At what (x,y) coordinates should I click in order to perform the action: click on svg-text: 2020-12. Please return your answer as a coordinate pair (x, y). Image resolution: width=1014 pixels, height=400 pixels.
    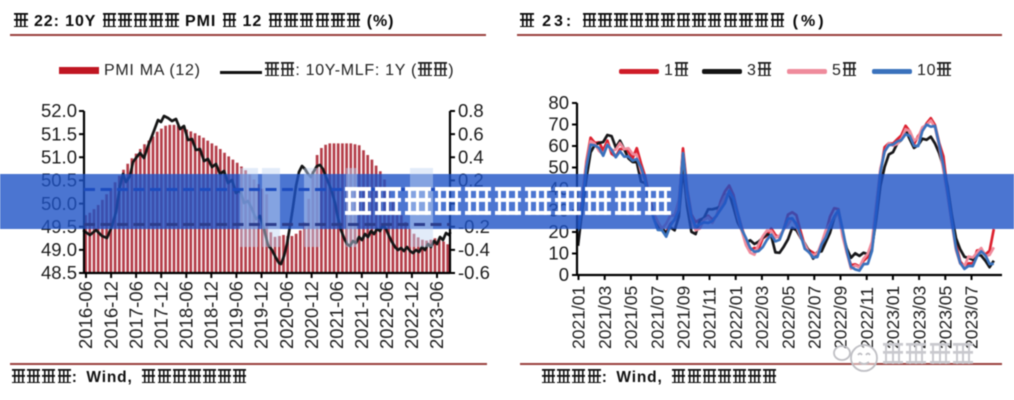
    Looking at the image, I should click on (311, 315).